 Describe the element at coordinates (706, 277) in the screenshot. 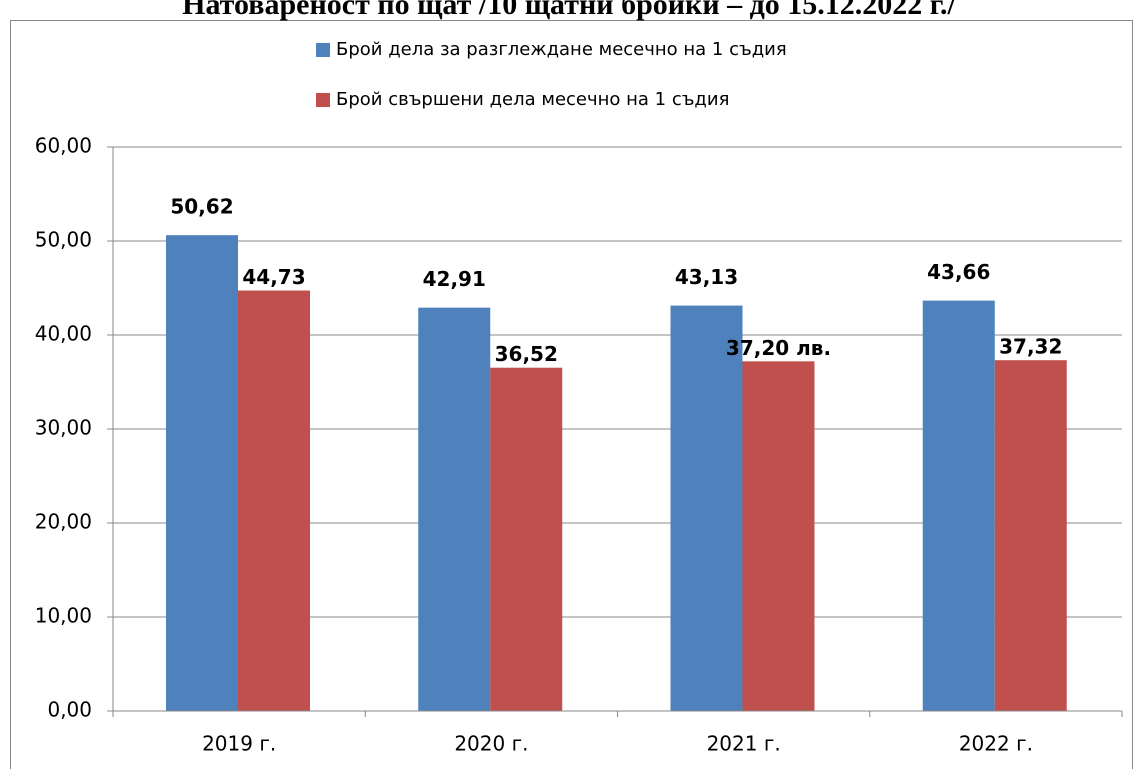

I see `data-label: 43,13` at that location.